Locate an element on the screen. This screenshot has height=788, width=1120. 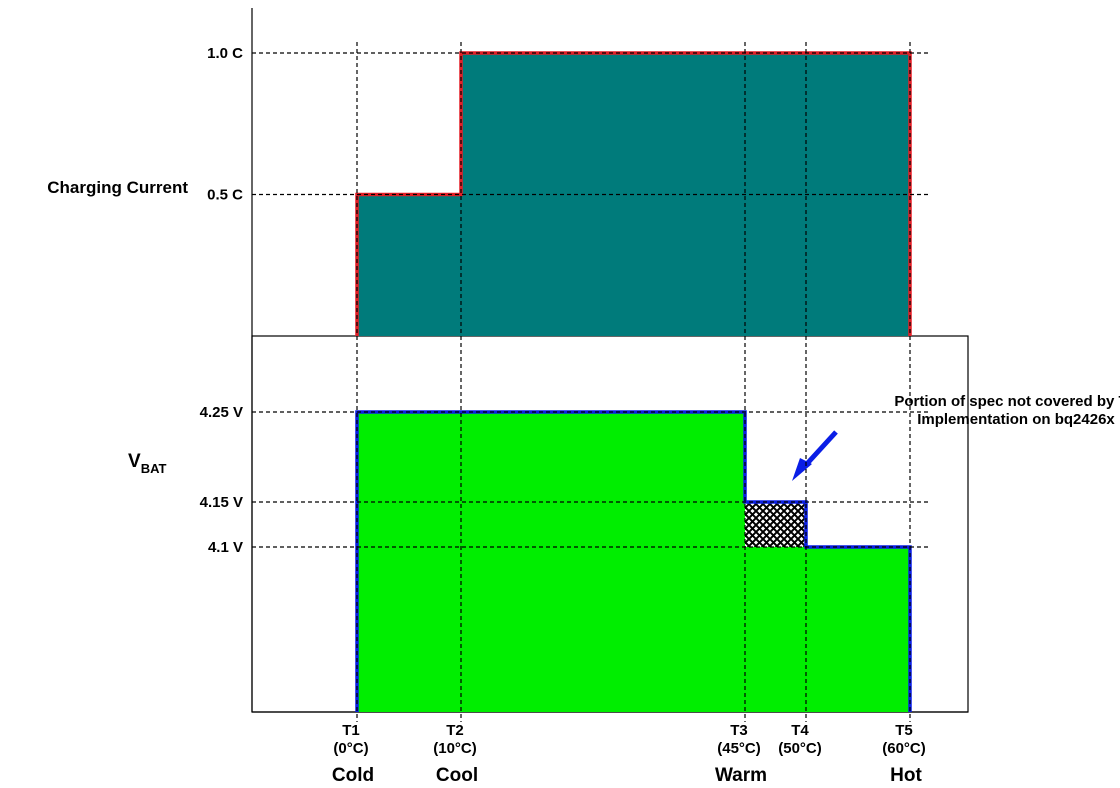
vbat-axis-label-sub: BAT is located at coordinates (154, 468).